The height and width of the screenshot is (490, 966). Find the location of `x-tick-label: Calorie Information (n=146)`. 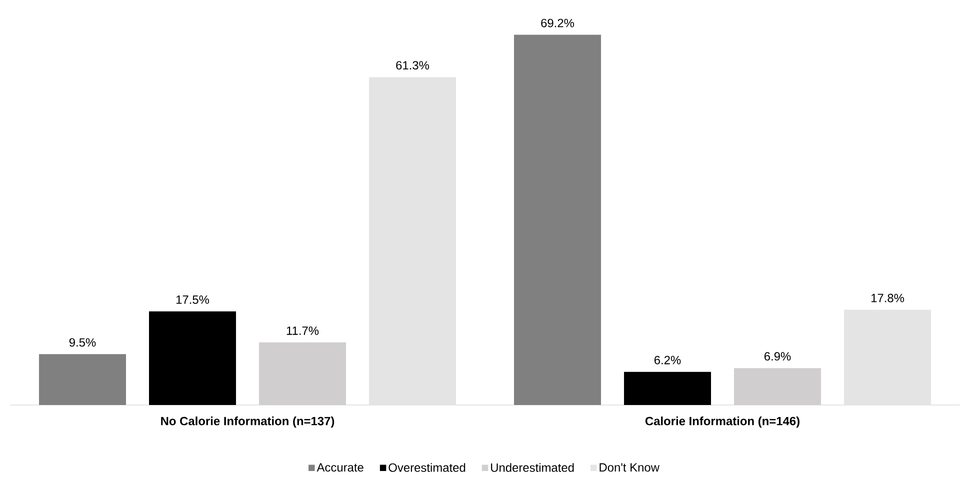

x-tick-label: Calorie Information (n=146) is located at coordinates (722, 422).